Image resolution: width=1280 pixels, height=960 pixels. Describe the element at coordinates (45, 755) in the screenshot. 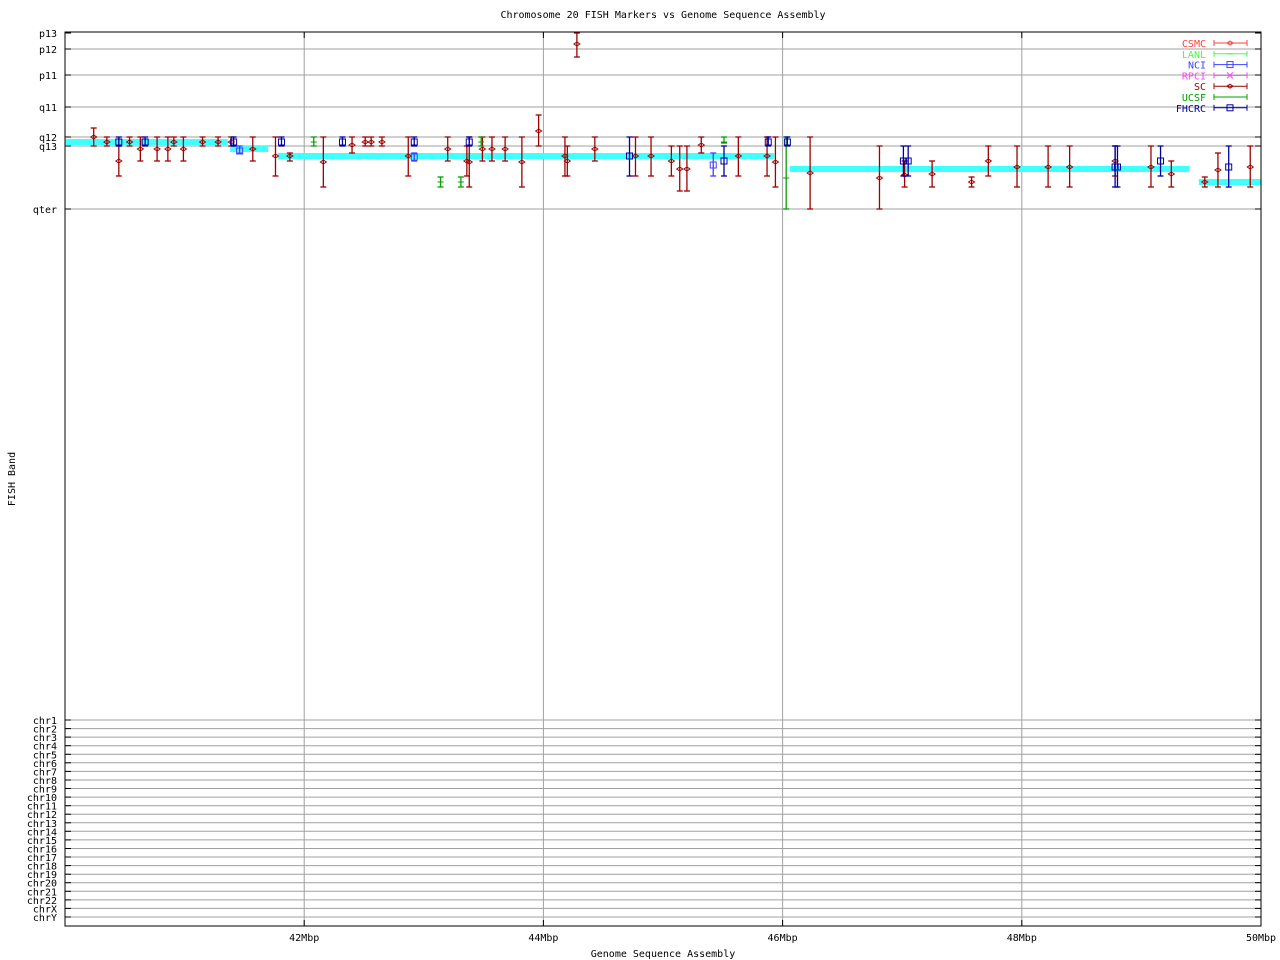

I see `y-tick-label: chr5` at that location.